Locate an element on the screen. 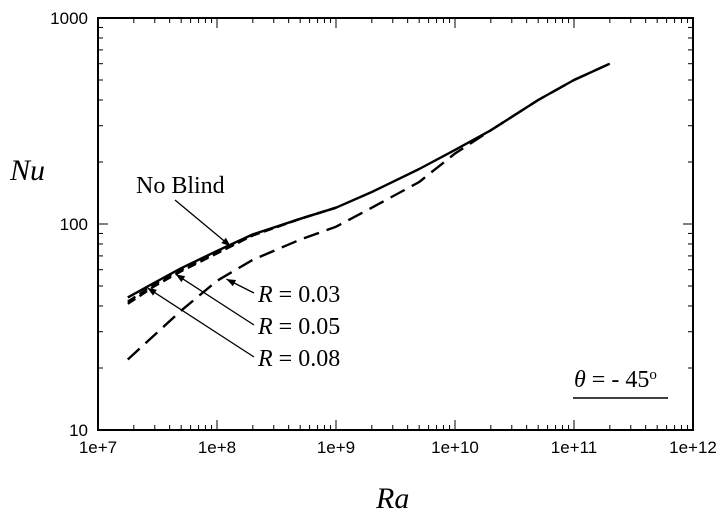 The height and width of the screenshot is (520, 726). annotation-text: = 0.08 is located at coordinates (307, 359).